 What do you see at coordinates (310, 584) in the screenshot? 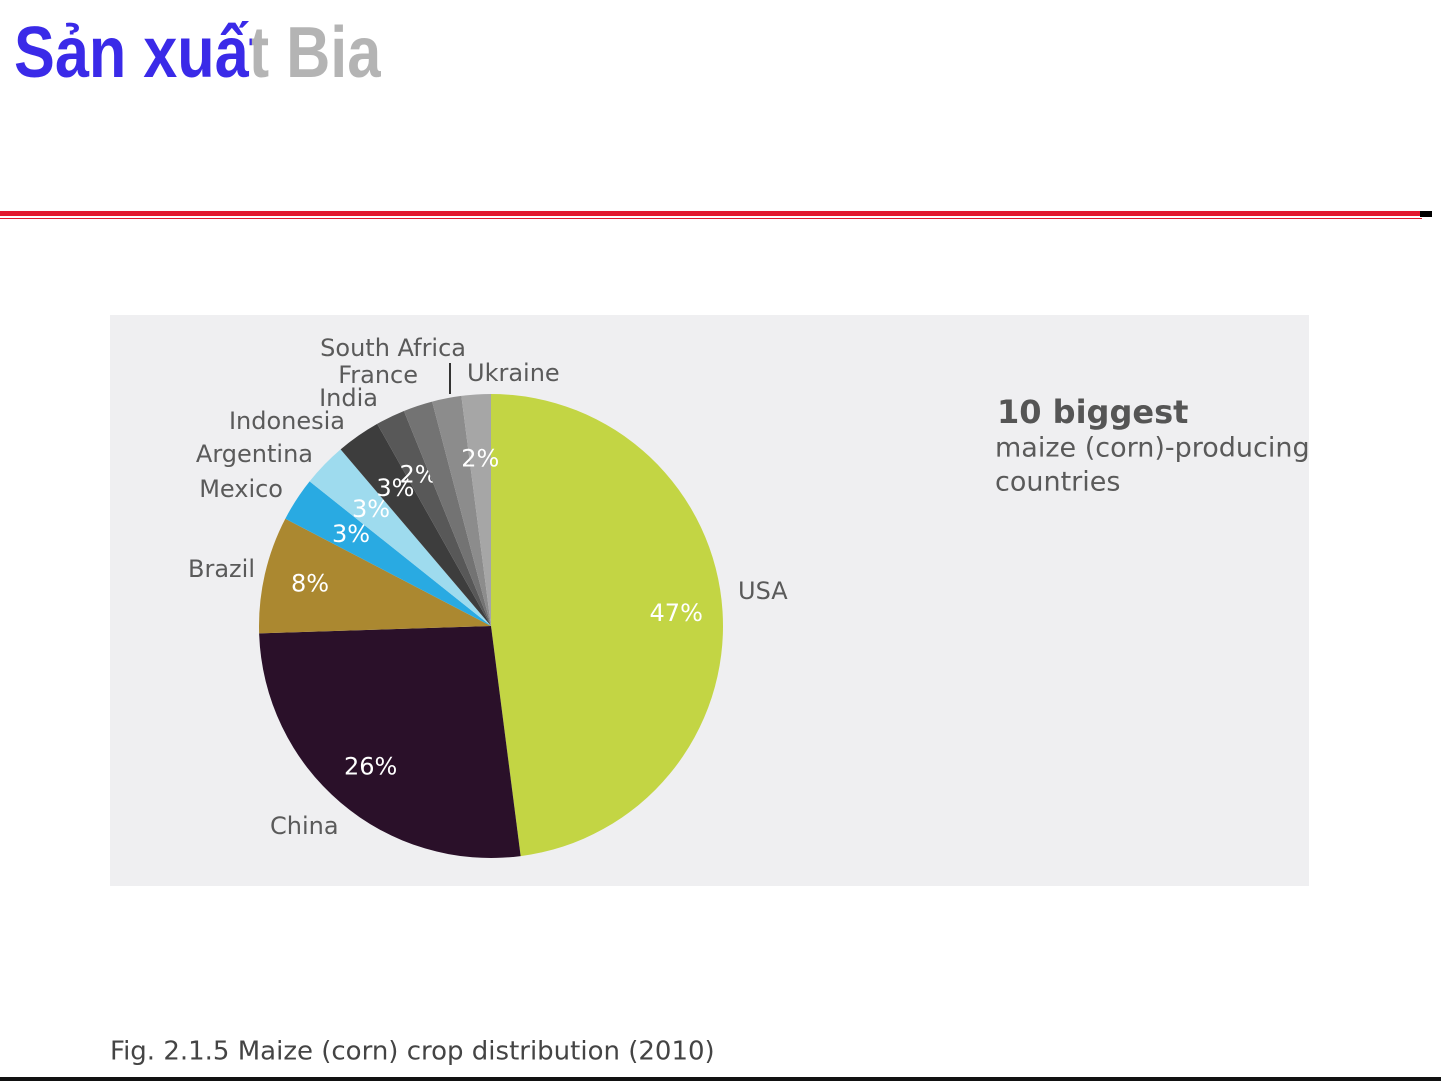
I see `value-label: 8%` at bounding box center [310, 584].